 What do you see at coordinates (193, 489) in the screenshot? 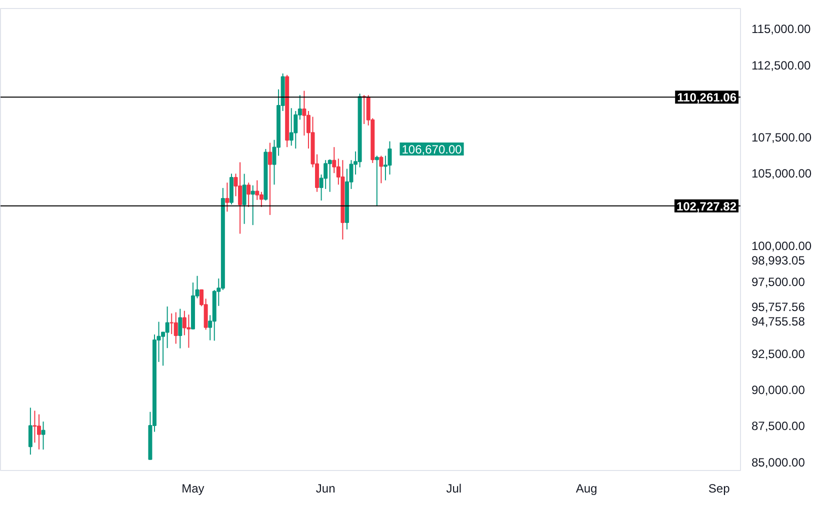
I see `x-tick-label: May` at bounding box center [193, 489].